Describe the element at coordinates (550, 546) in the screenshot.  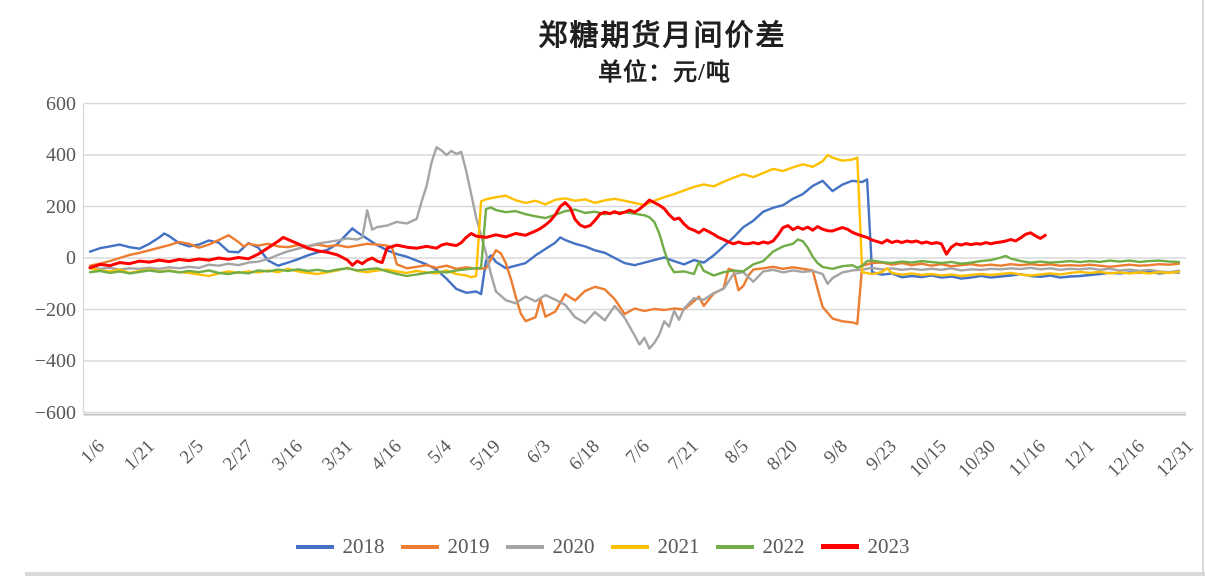
I see `legend-item-2020: 2020` at that location.